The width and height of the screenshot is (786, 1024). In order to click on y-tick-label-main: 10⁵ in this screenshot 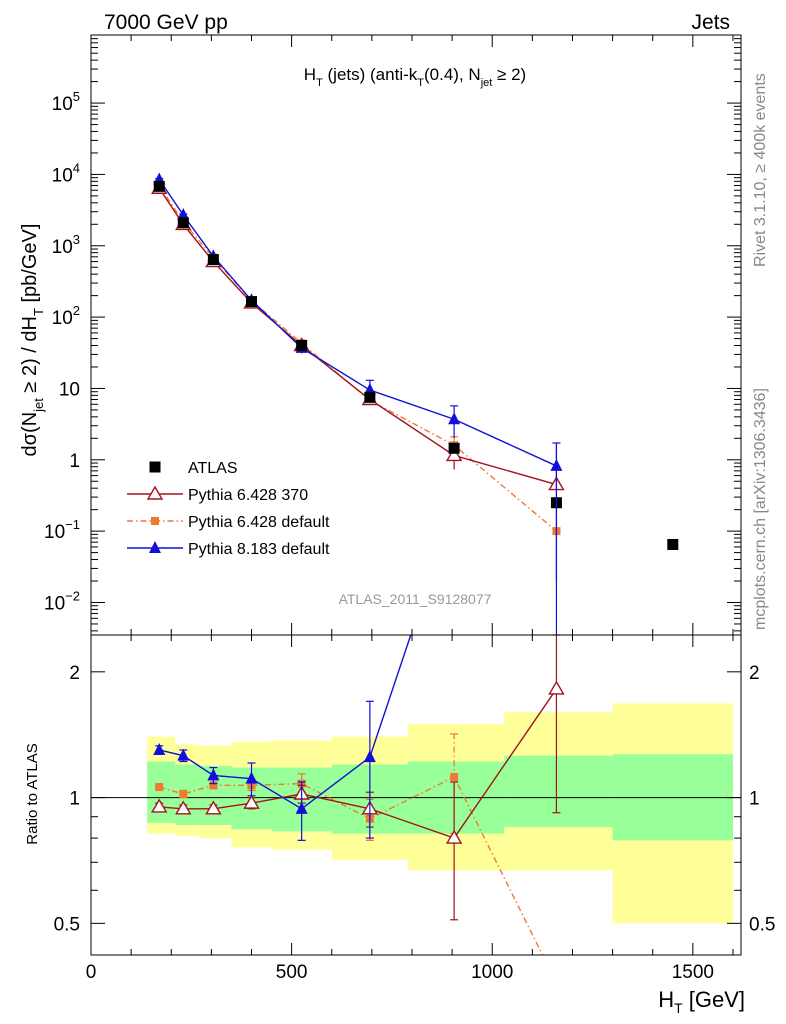, I will do `click(66, 102)`.